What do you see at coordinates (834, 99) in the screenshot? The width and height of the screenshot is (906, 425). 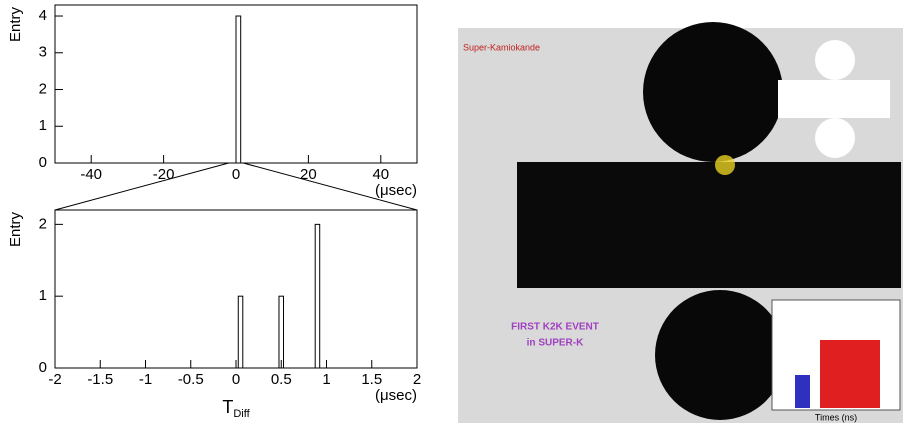 I see `mini-barrel` at bounding box center [834, 99].